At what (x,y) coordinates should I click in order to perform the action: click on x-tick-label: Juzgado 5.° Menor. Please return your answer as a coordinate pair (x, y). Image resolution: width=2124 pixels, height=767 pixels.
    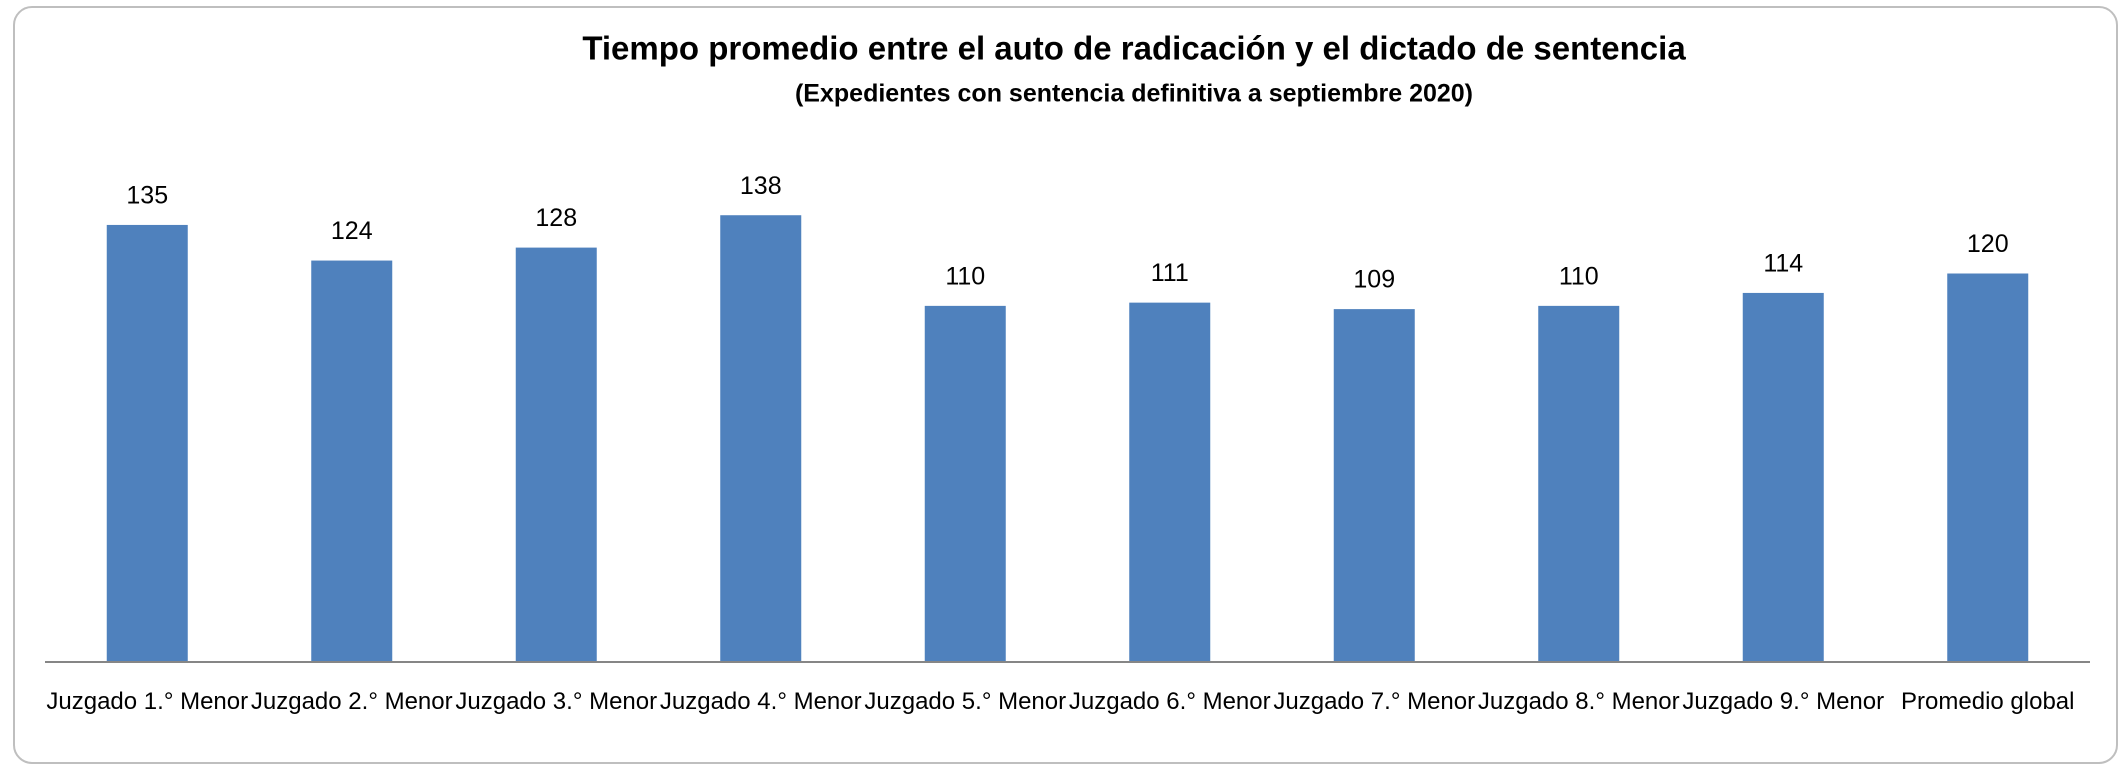
    Looking at the image, I should click on (965, 701).